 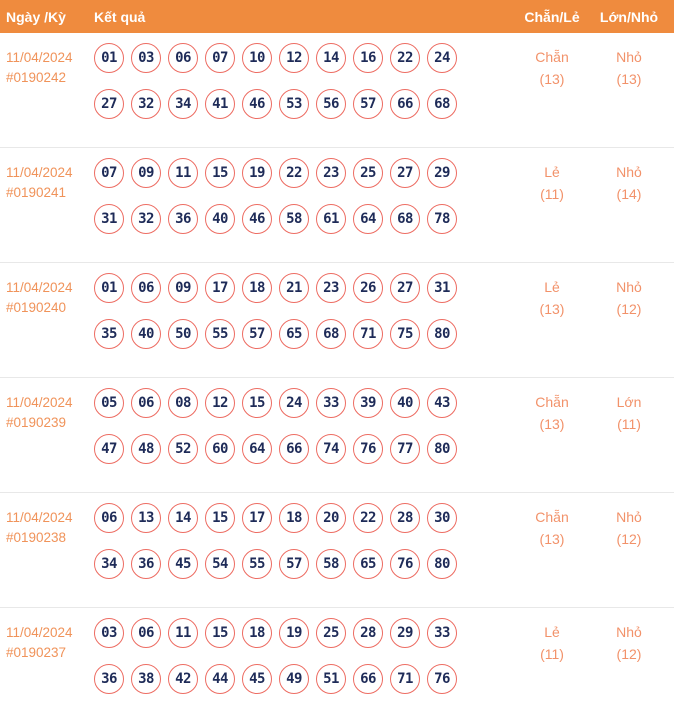 I want to click on size-count: (14), so click(x=629, y=194).